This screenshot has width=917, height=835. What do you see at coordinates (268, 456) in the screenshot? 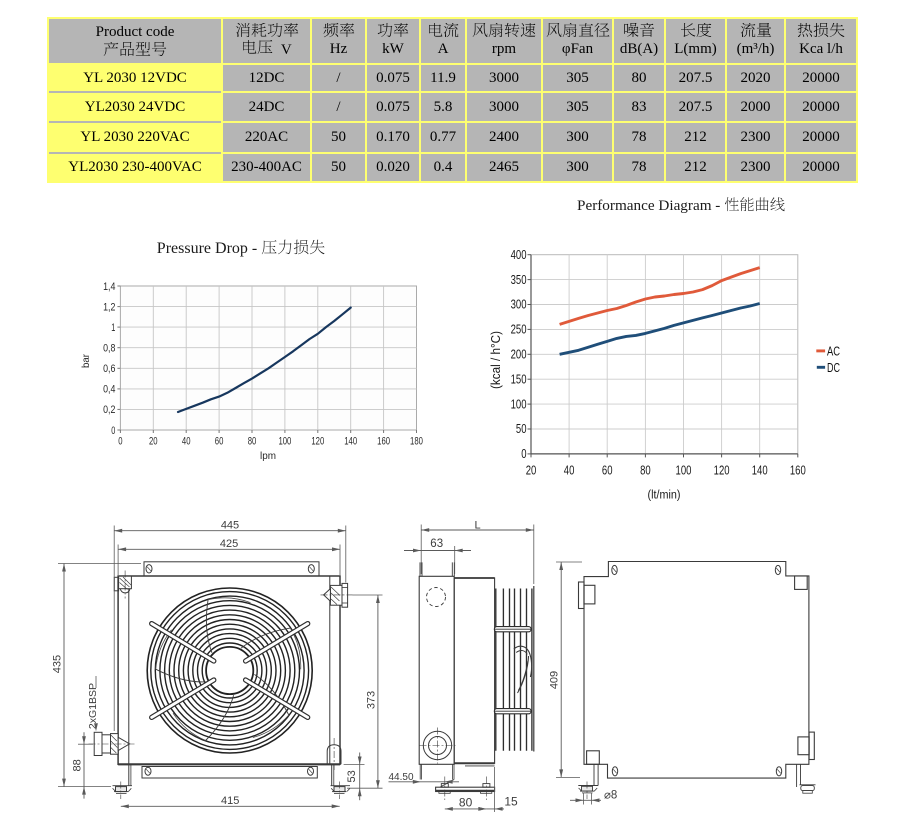
I see `svg-text: lpm` at bounding box center [268, 456].